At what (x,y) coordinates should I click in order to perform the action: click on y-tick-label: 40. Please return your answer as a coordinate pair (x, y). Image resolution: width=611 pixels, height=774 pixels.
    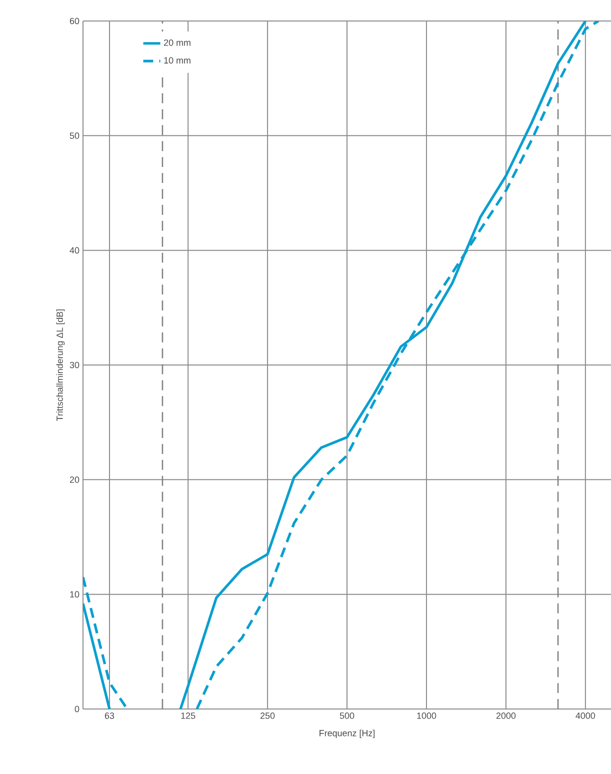
    Looking at the image, I should click on (75, 250).